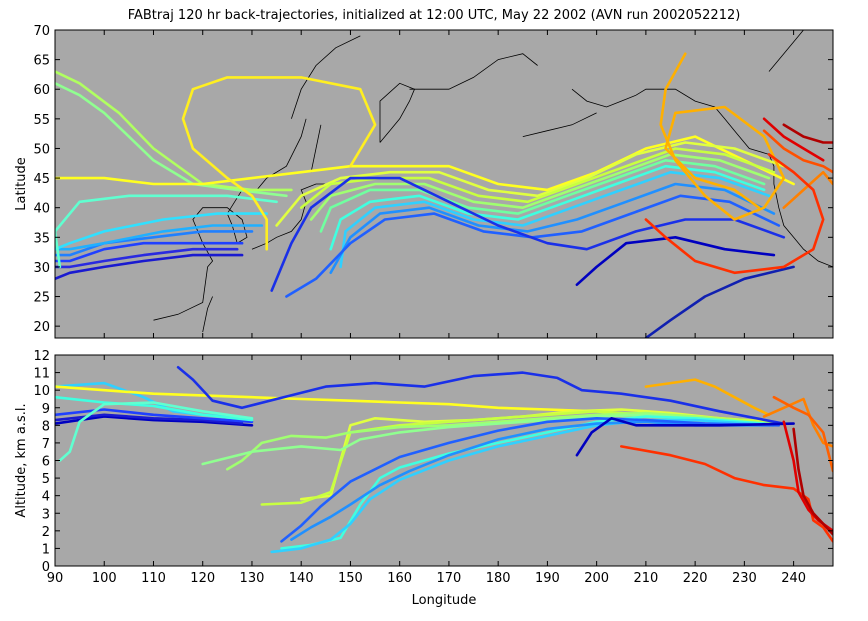  I want to click on x-tick-label: 190, so click(547, 578).